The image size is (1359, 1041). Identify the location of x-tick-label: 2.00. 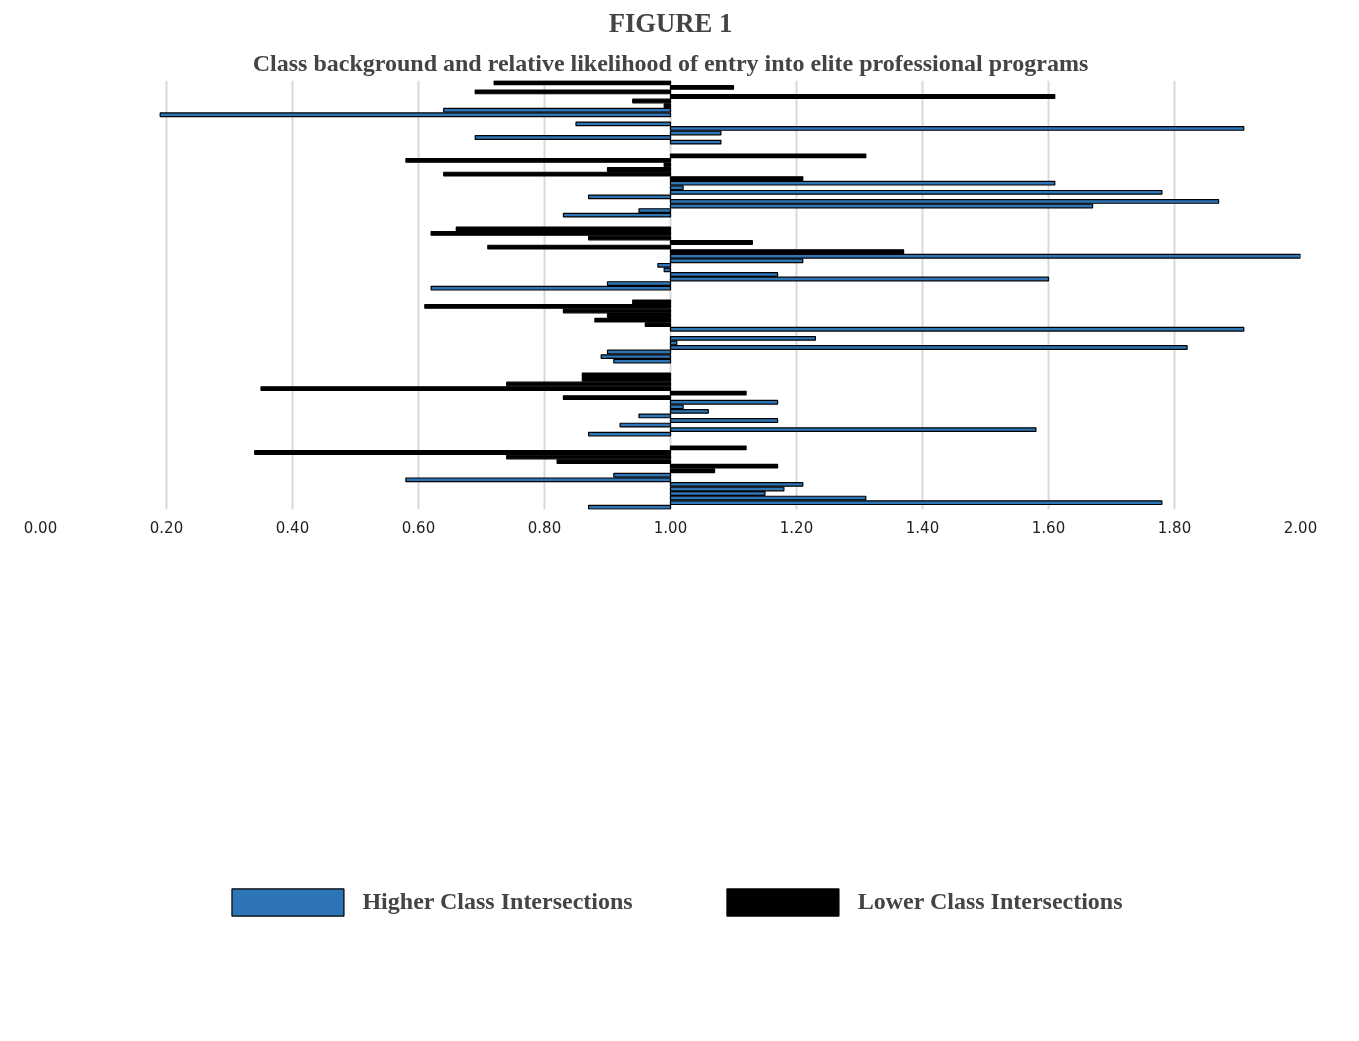
(1300, 527).